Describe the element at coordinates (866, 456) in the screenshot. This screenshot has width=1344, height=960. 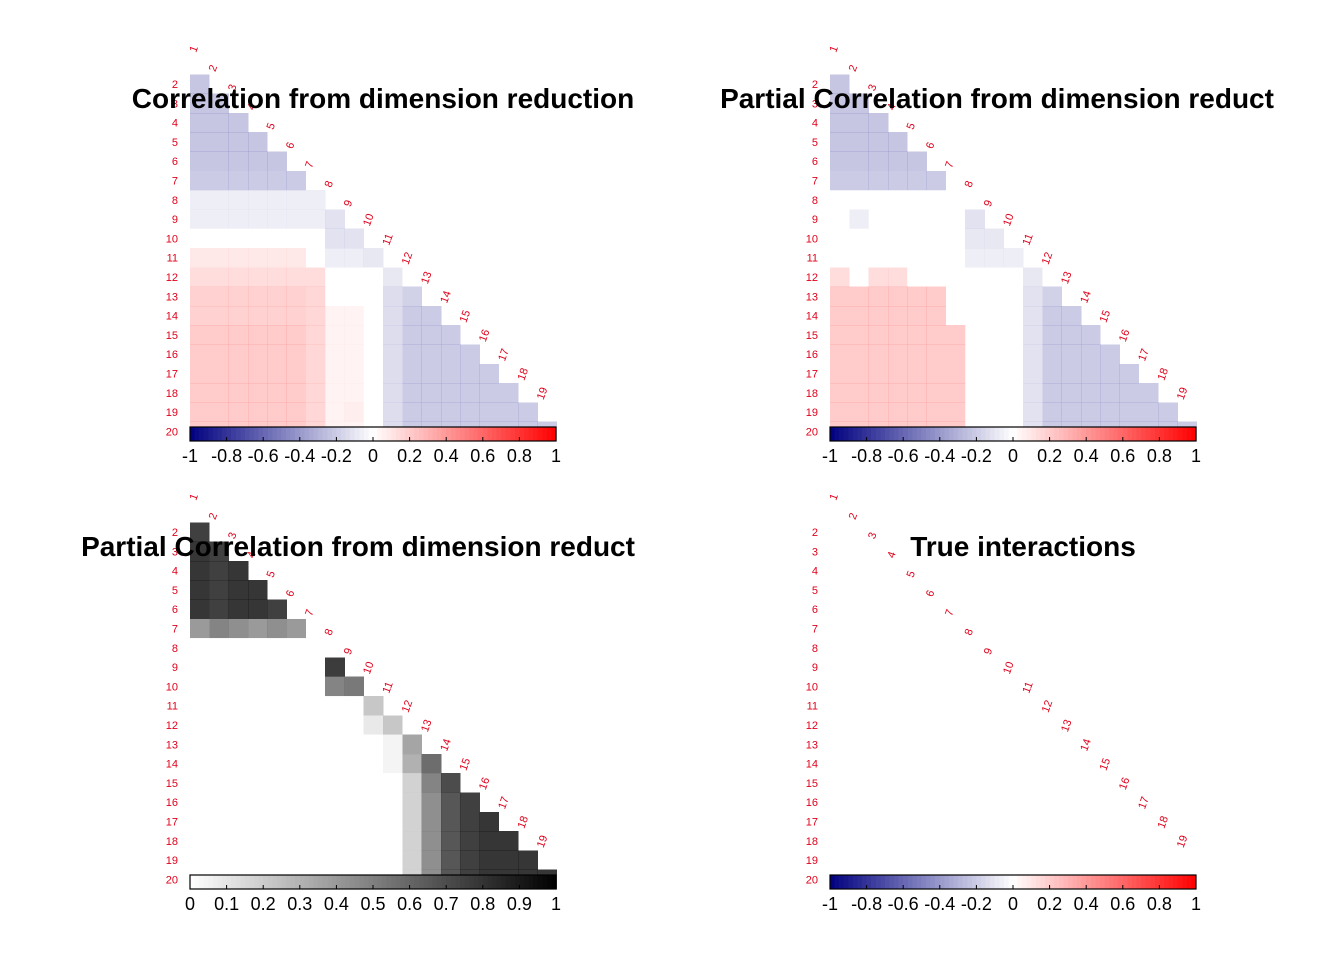
I see `colorbar-tick-label: -0.8` at that location.